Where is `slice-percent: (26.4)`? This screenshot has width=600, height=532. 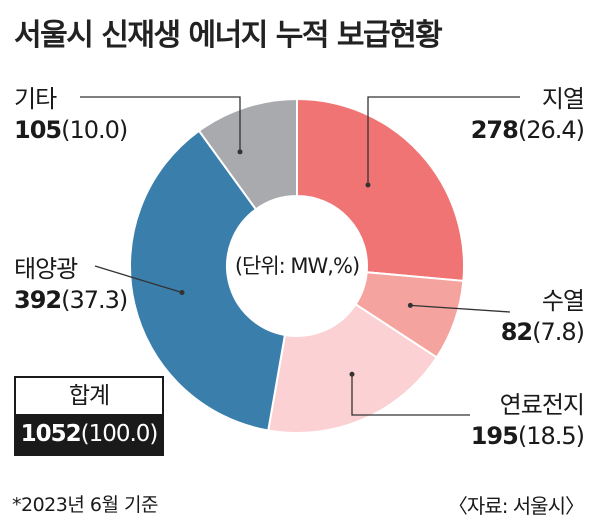
slice-percent: (26.4) is located at coordinates (551, 130).